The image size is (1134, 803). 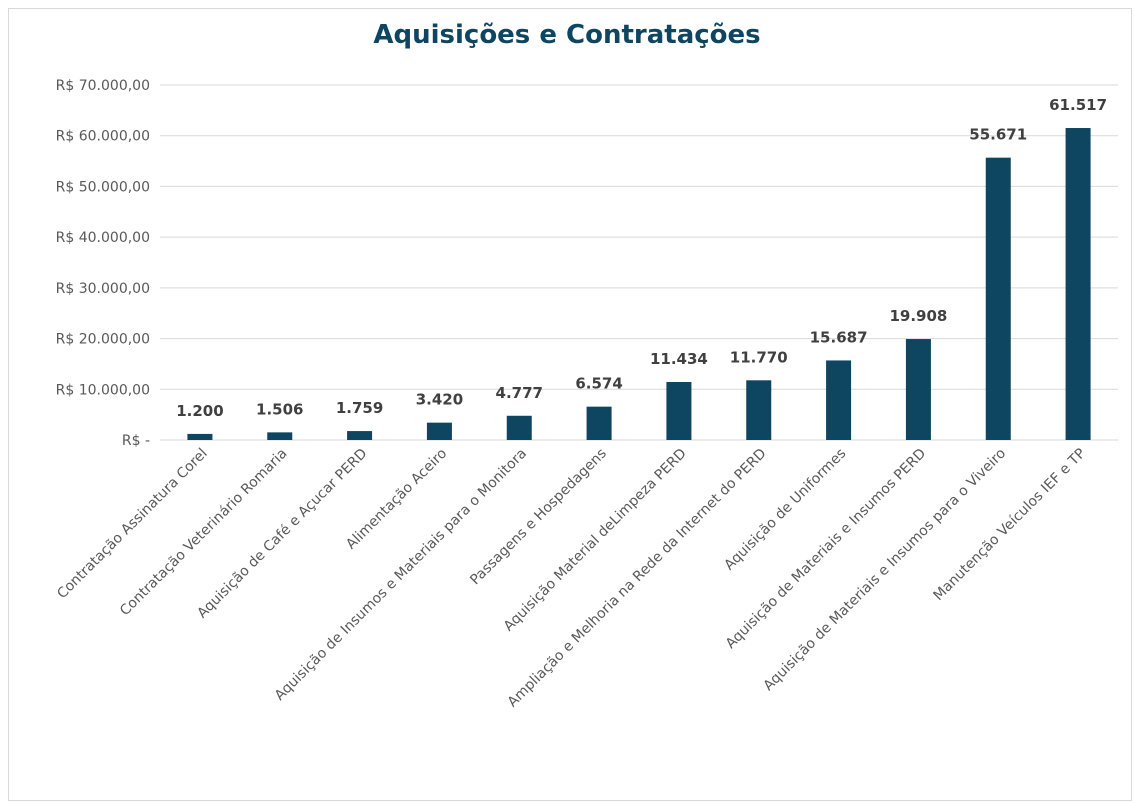 I want to click on data-label: 61.517, so click(x=1078, y=105).